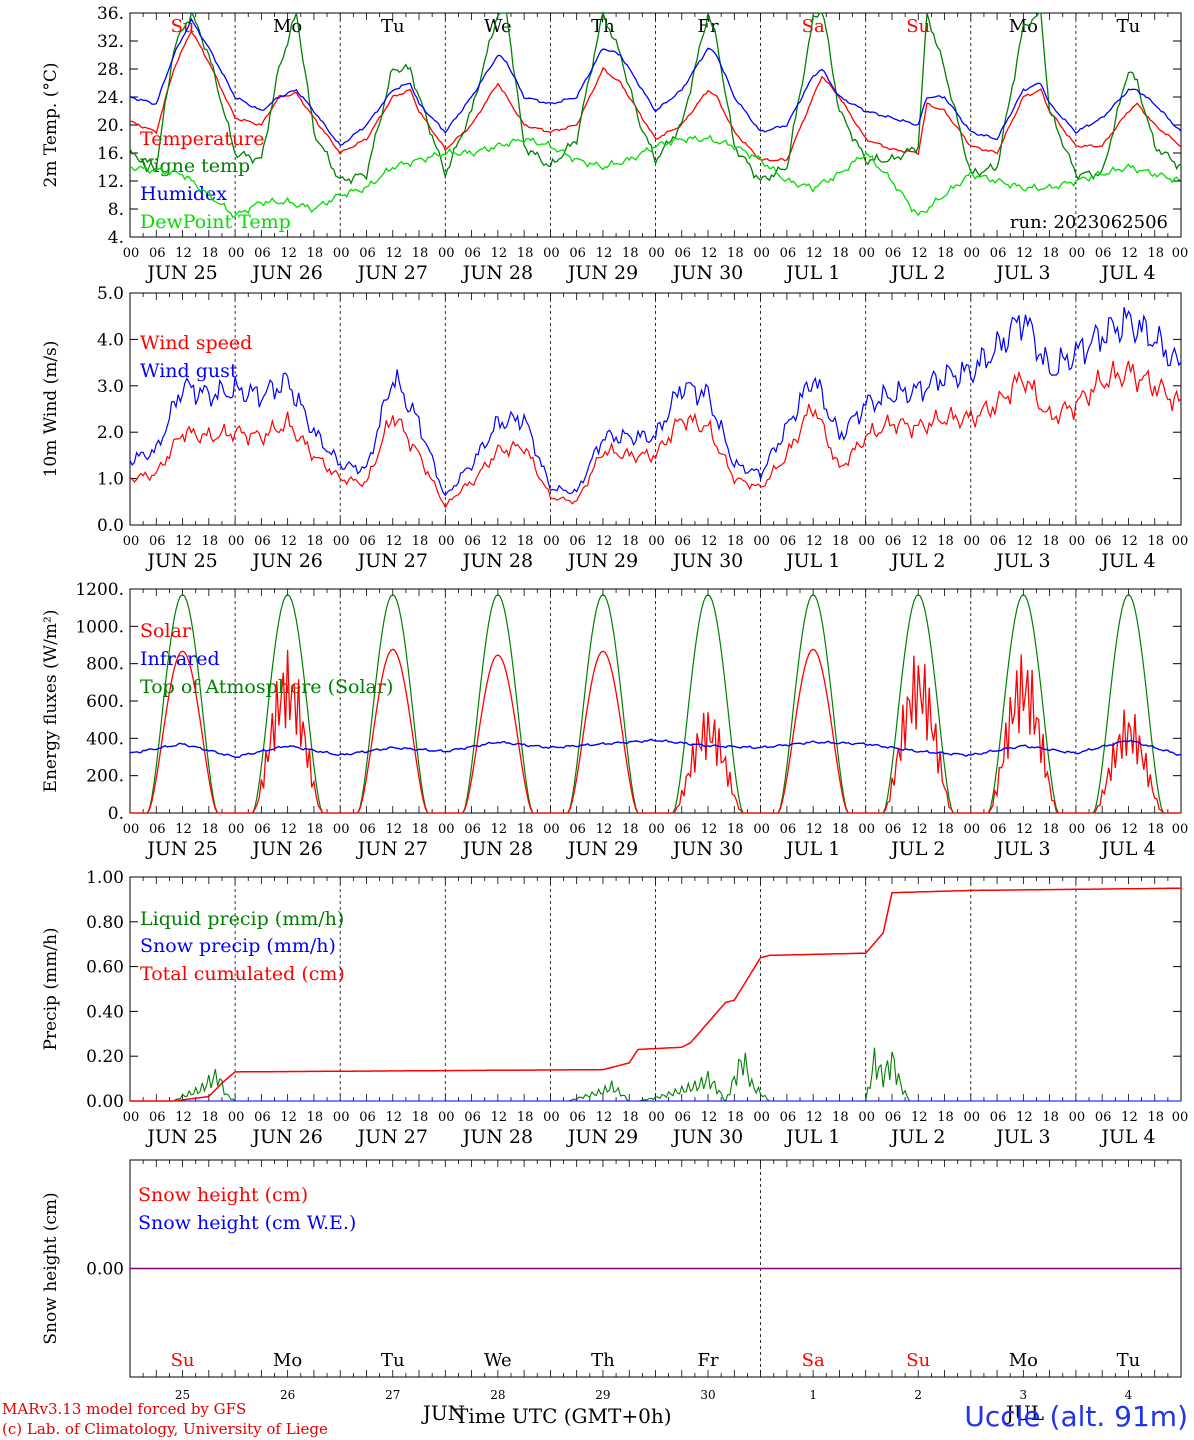  What do you see at coordinates (110, 433) in the screenshot?
I see `y-tick-label: 2.0` at bounding box center [110, 433].